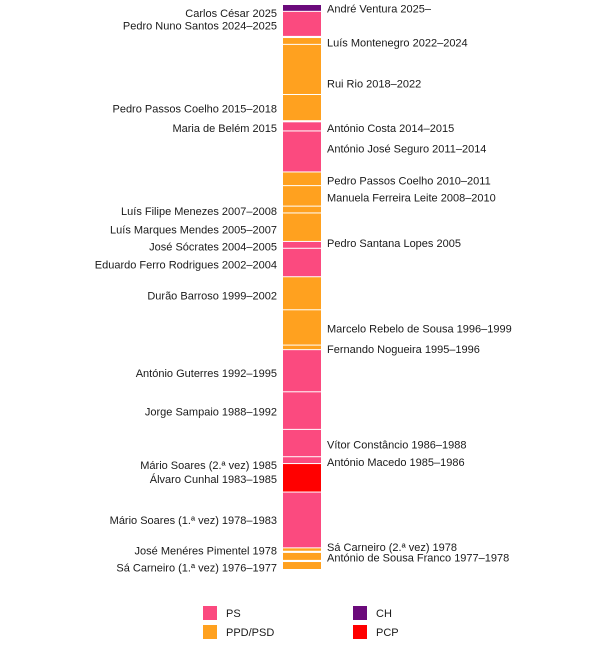 The image size is (605, 660). What do you see at coordinates (211, 413) in the screenshot?
I see `leader-label: Jorge Sampaio 1988–1992` at bounding box center [211, 413].